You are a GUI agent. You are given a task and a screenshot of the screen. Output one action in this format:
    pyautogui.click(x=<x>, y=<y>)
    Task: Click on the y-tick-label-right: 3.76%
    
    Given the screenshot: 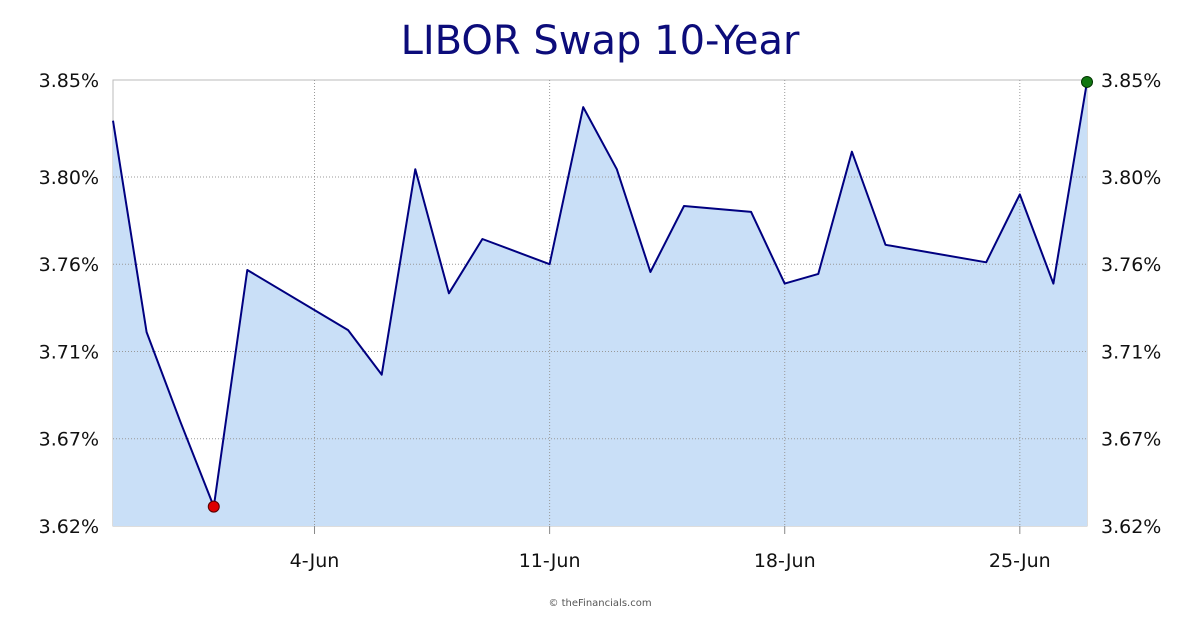 What is the action you would take?
    pyautogui.click(x=1131, y=265)
    